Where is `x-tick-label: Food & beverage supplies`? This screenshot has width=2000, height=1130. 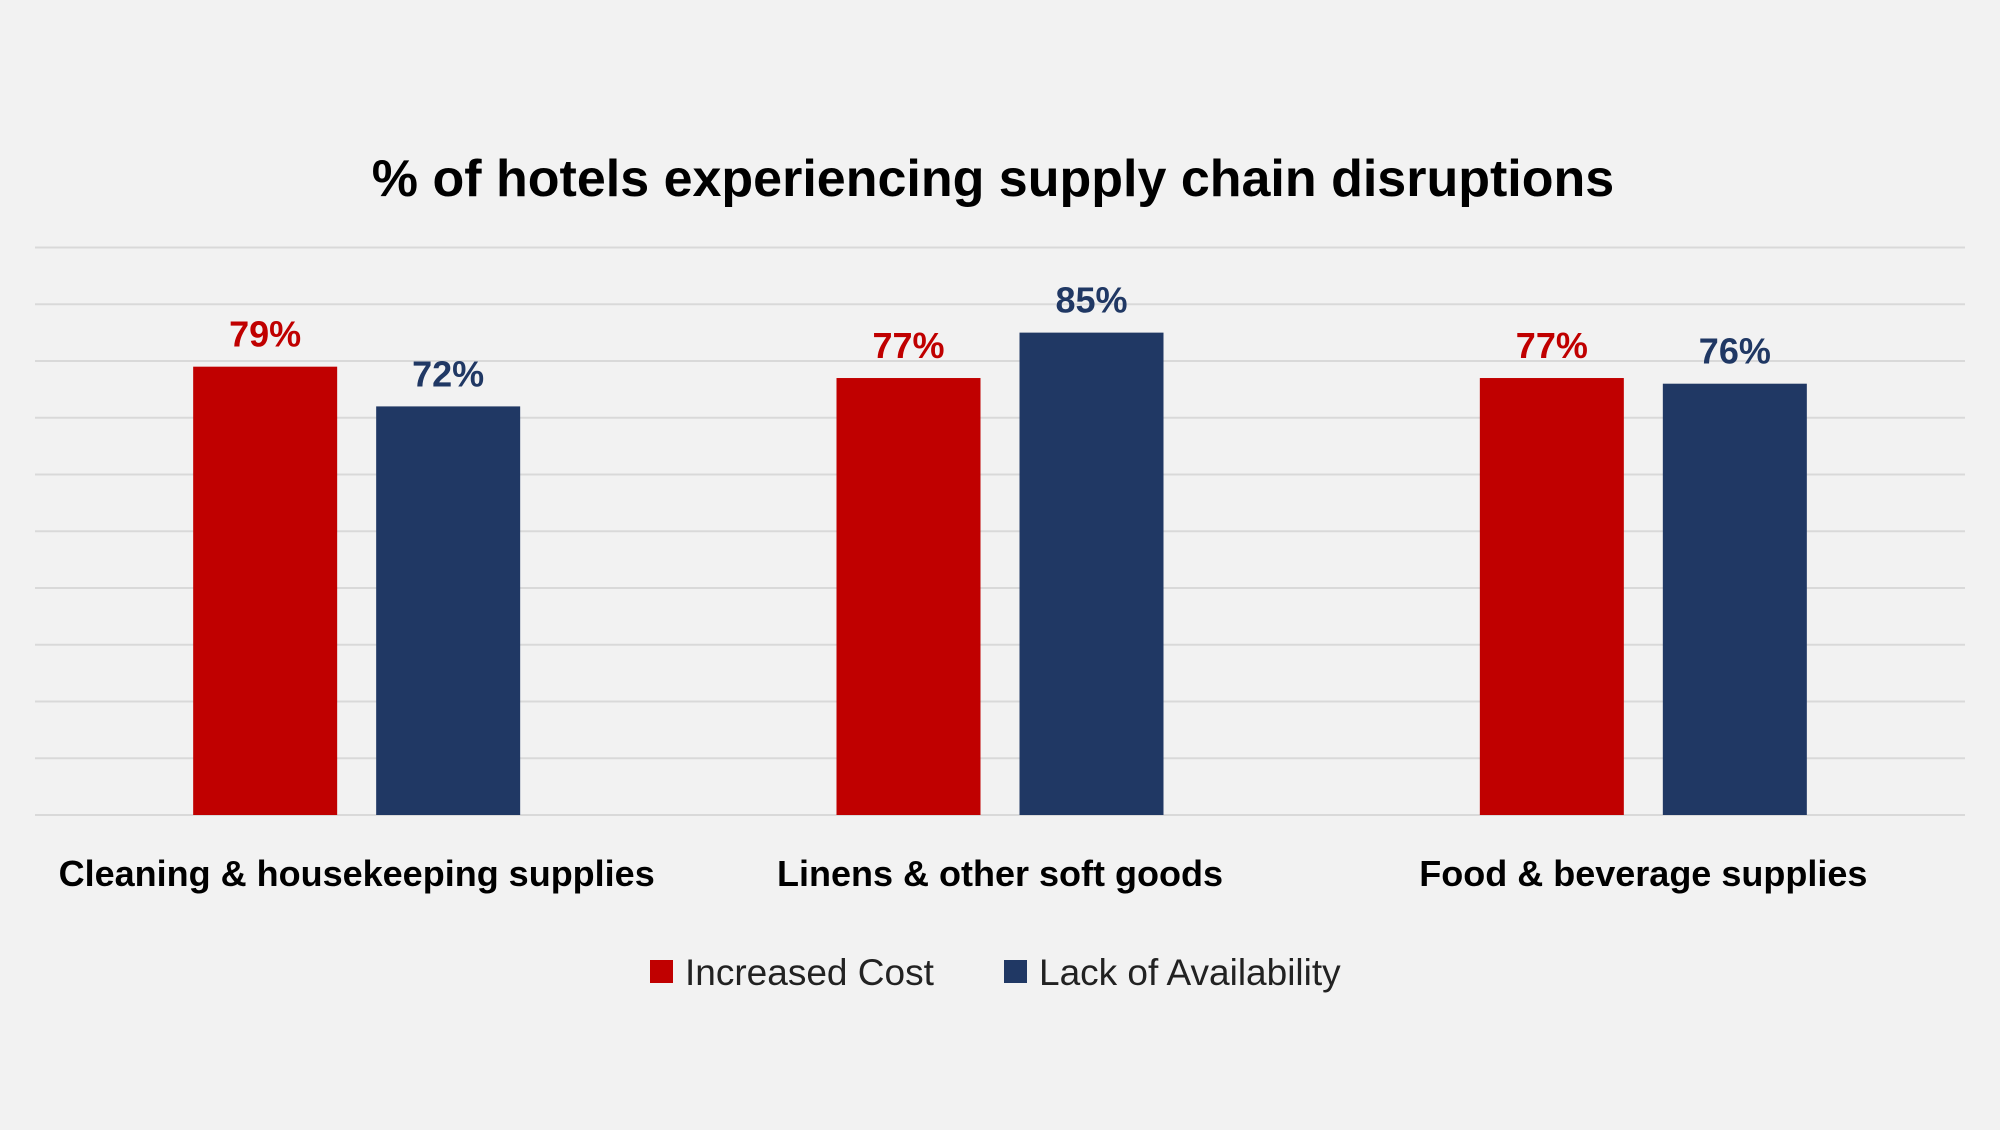
x-tick-label: Food & beverage supplies is located at coordinates (1643, 873).